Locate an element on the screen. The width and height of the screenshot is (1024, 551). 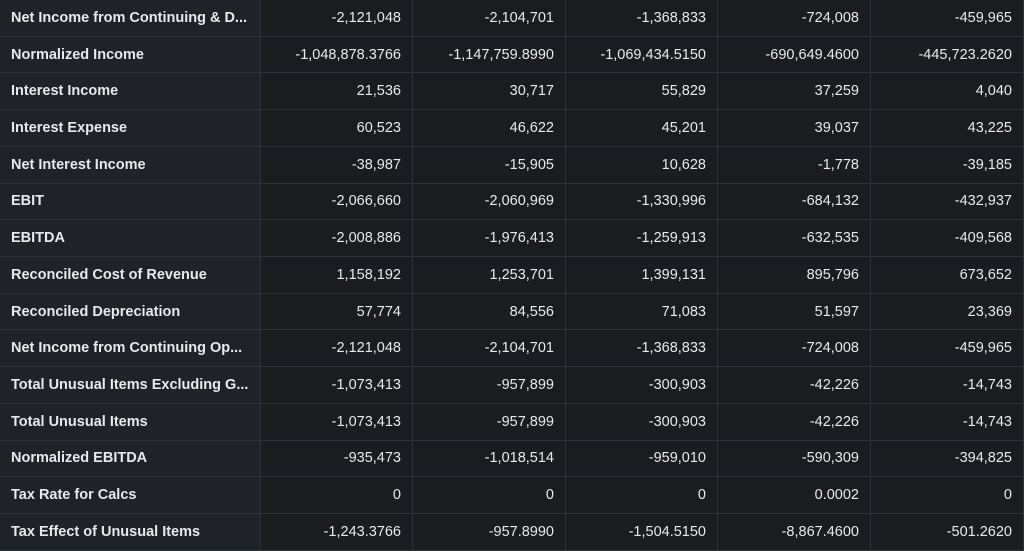
value-cell: 37,259 is located at coordinates (794, 92).